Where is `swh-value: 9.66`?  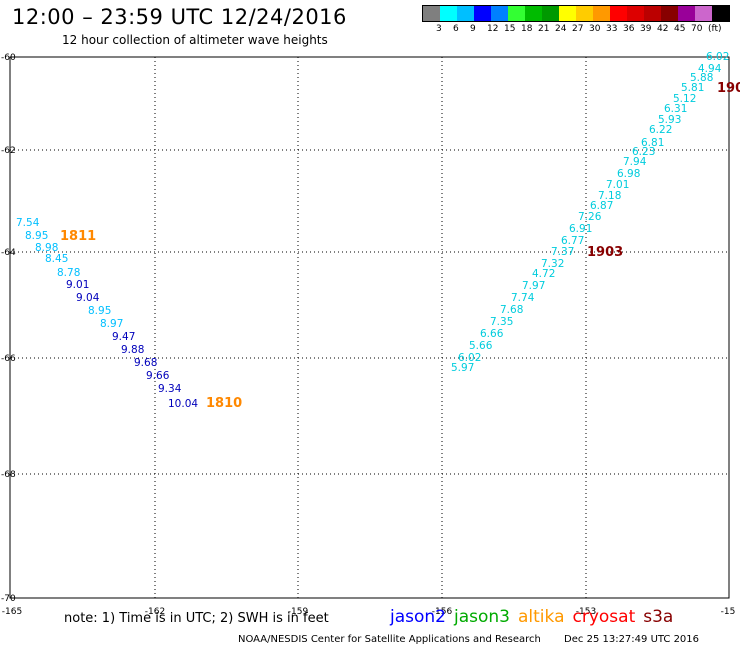 swh-value: 9.66 is located at coordinates (158, 376).